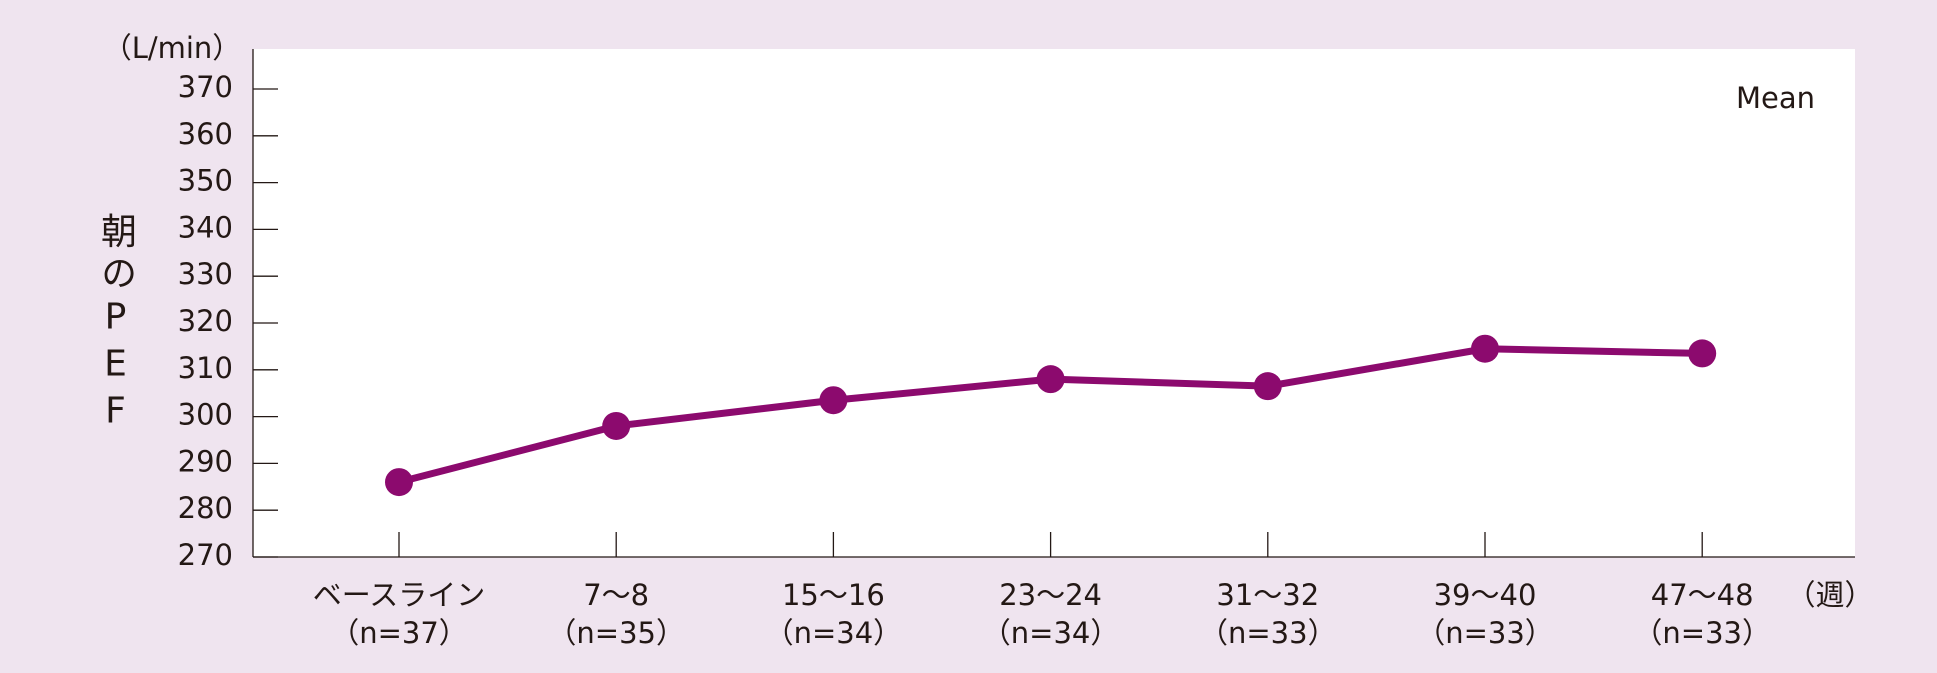 The height and width of the screenshot is (673, 1937). Describe the element at coordinates (205, 415) in the screenshot. I see `y-tick-label: 300` at that location.